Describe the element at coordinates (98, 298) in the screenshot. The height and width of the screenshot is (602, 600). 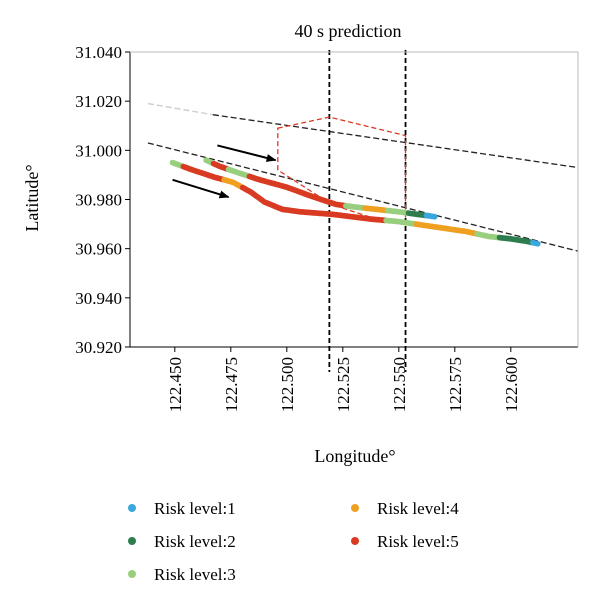
I see `y-tick-label: 30.940` at that location.